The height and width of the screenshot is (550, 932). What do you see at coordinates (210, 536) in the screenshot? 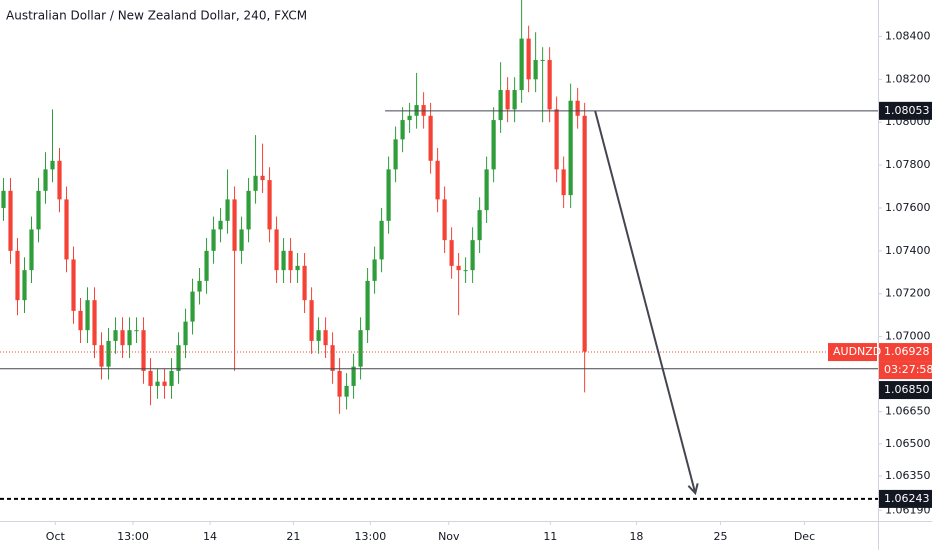
I see `x-tick-label: 14` at bounding box center [210, 536].